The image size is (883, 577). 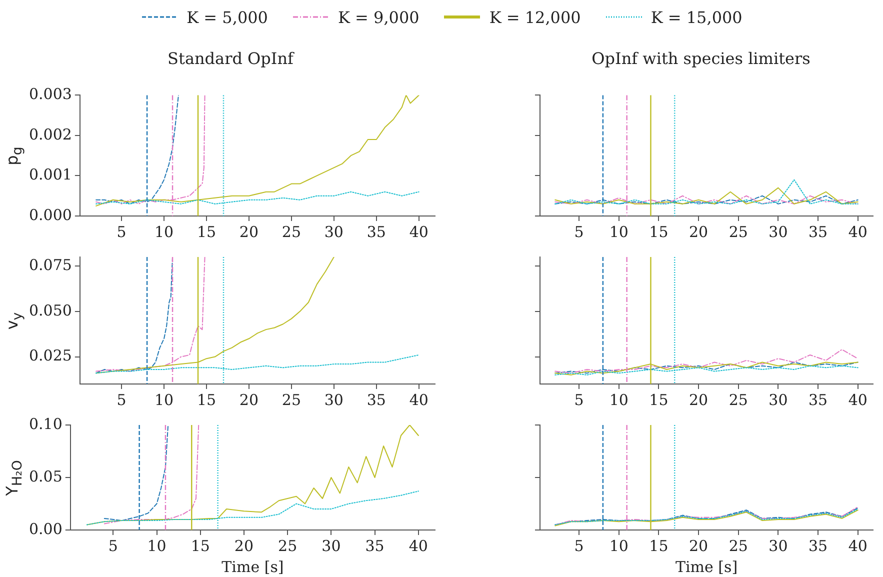 What do you see at coordinates (50, 310) in the screenshot?
I see `y-tick-label: 0.050` at bounding box center [50, 310].